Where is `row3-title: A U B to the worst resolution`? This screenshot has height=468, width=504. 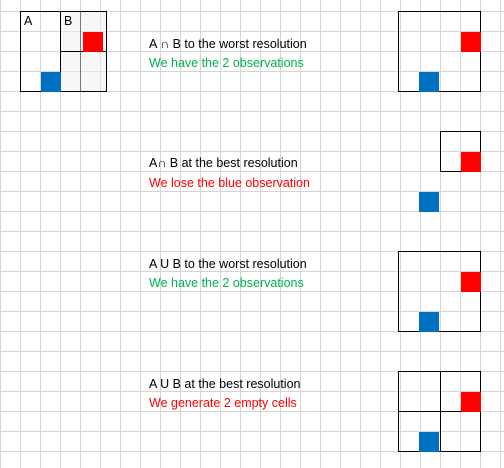
row3-title: A U B to the worst resolution is located at coordinates (228, 264).